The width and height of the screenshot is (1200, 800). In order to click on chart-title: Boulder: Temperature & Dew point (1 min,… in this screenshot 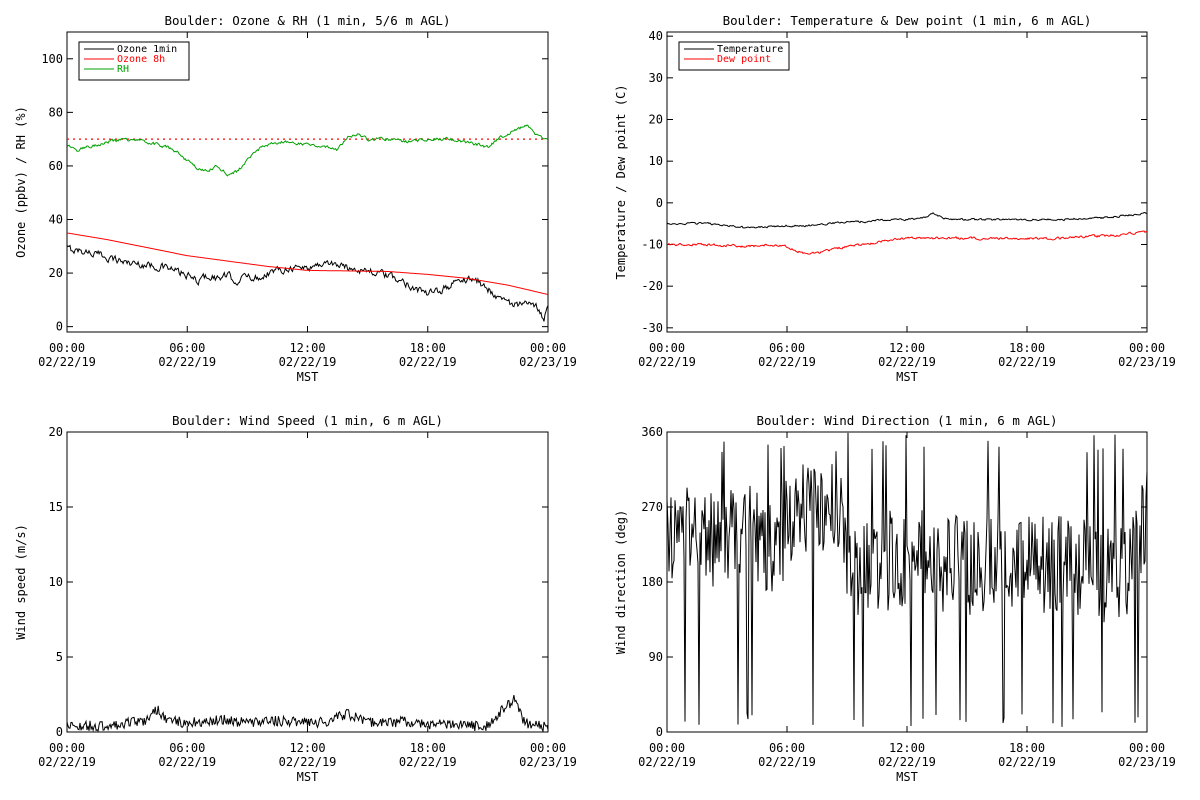, I will do `click(907, 20)`.